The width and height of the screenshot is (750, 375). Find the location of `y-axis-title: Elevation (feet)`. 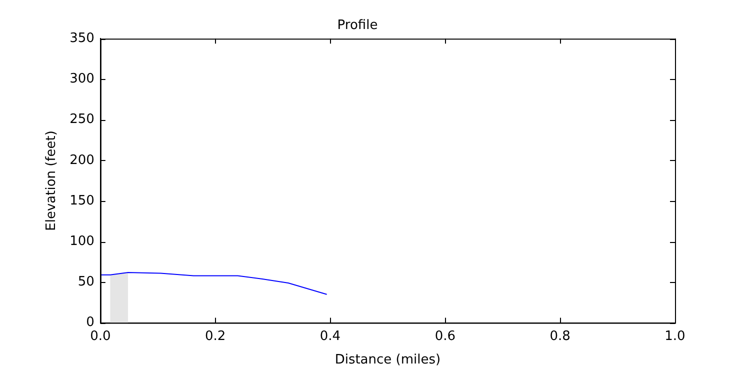

y-axis-title: Elevation (feet) is located at coordinates (52, 180).